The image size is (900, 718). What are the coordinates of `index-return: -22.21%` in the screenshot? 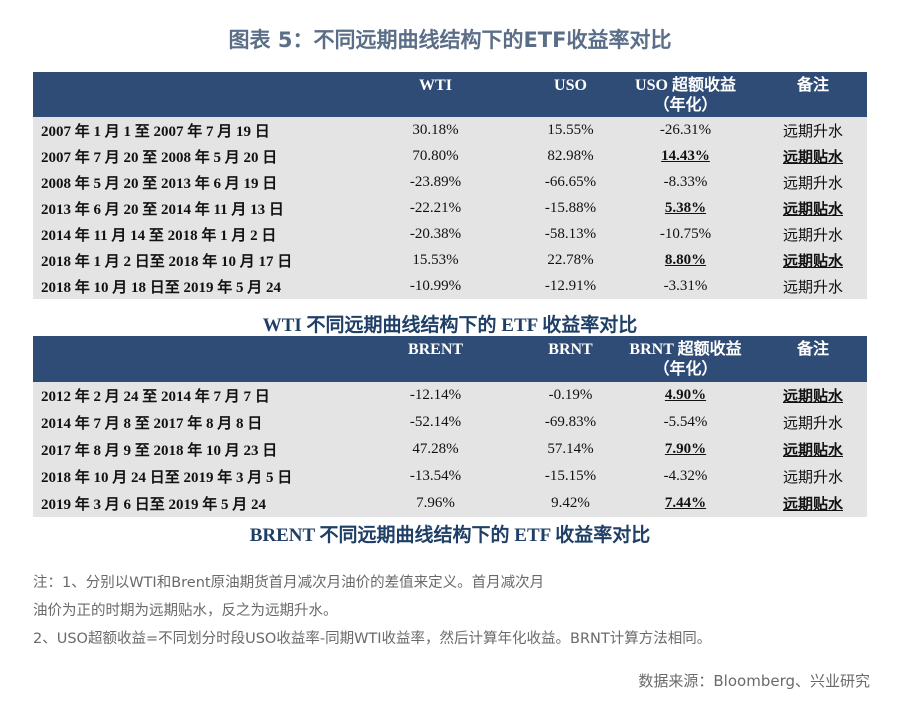 It's located at (435, 207).